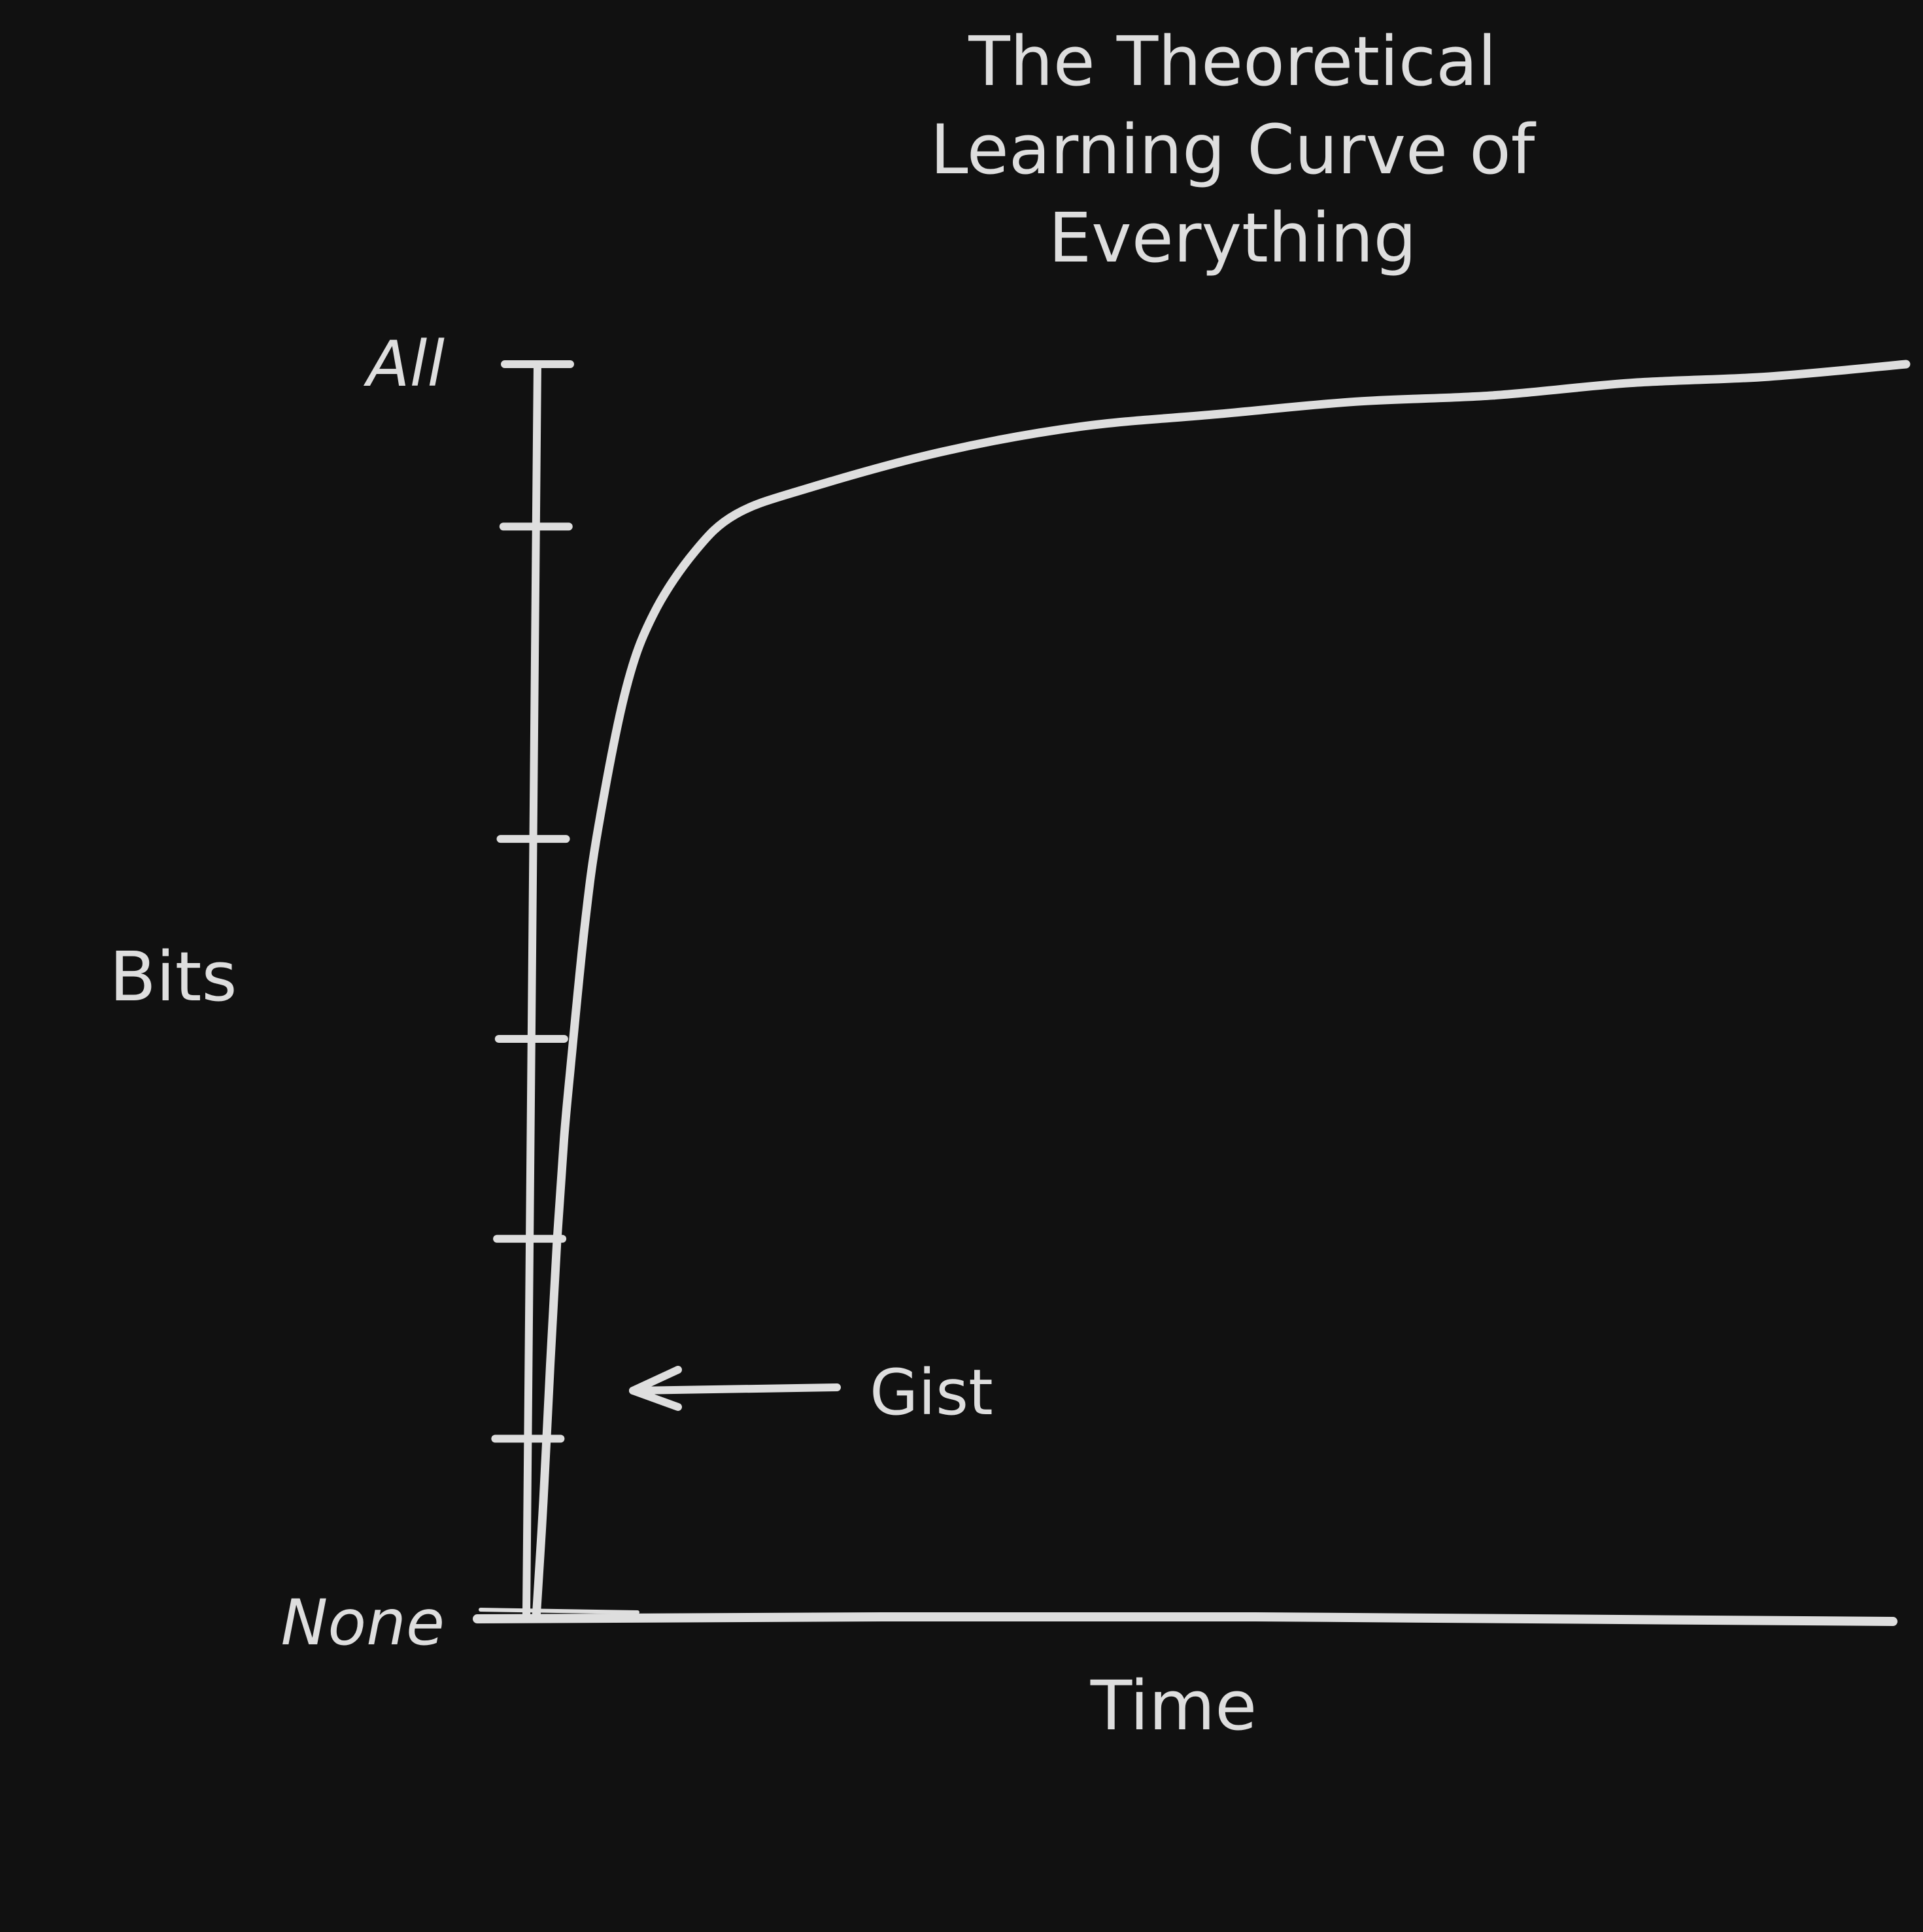 This screenshot has height=1932, width=1923. I want to click on gist-annotation: Gist, so click(811, 1392).